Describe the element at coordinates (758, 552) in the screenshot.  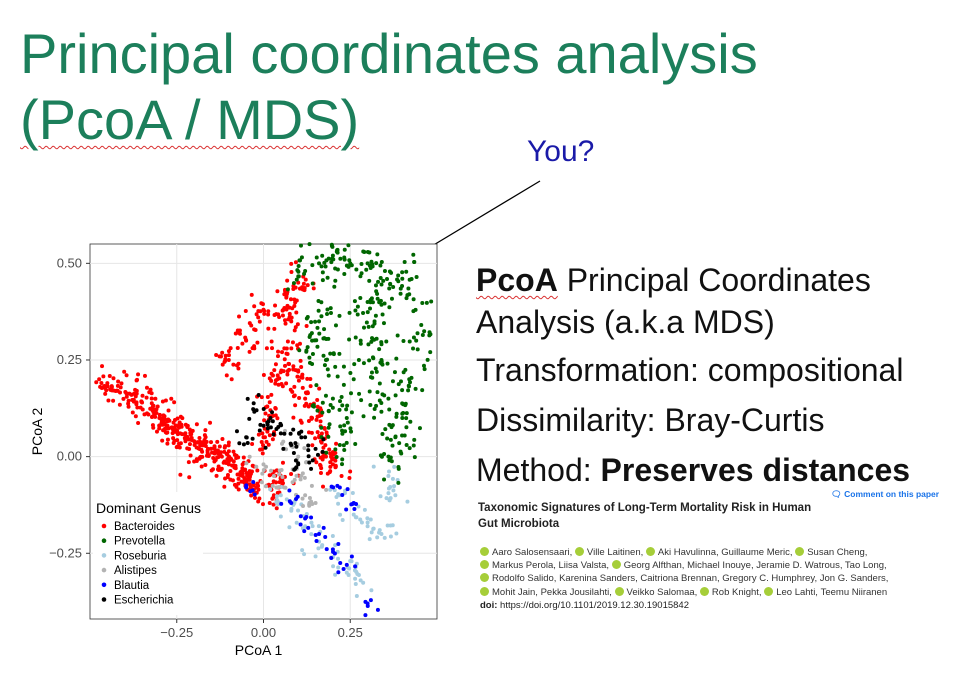
I see `author-name: Guillaume Meric,` at that location.